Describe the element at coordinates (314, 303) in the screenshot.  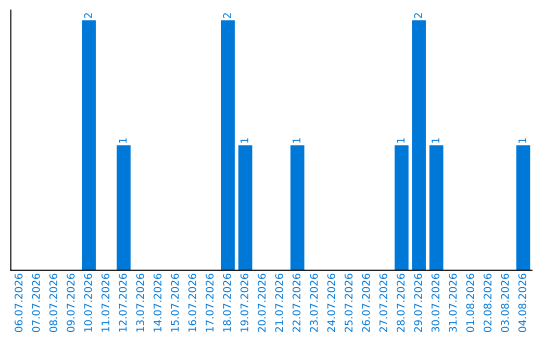
I see `x-tick-label: 23.07.2026` at that location.